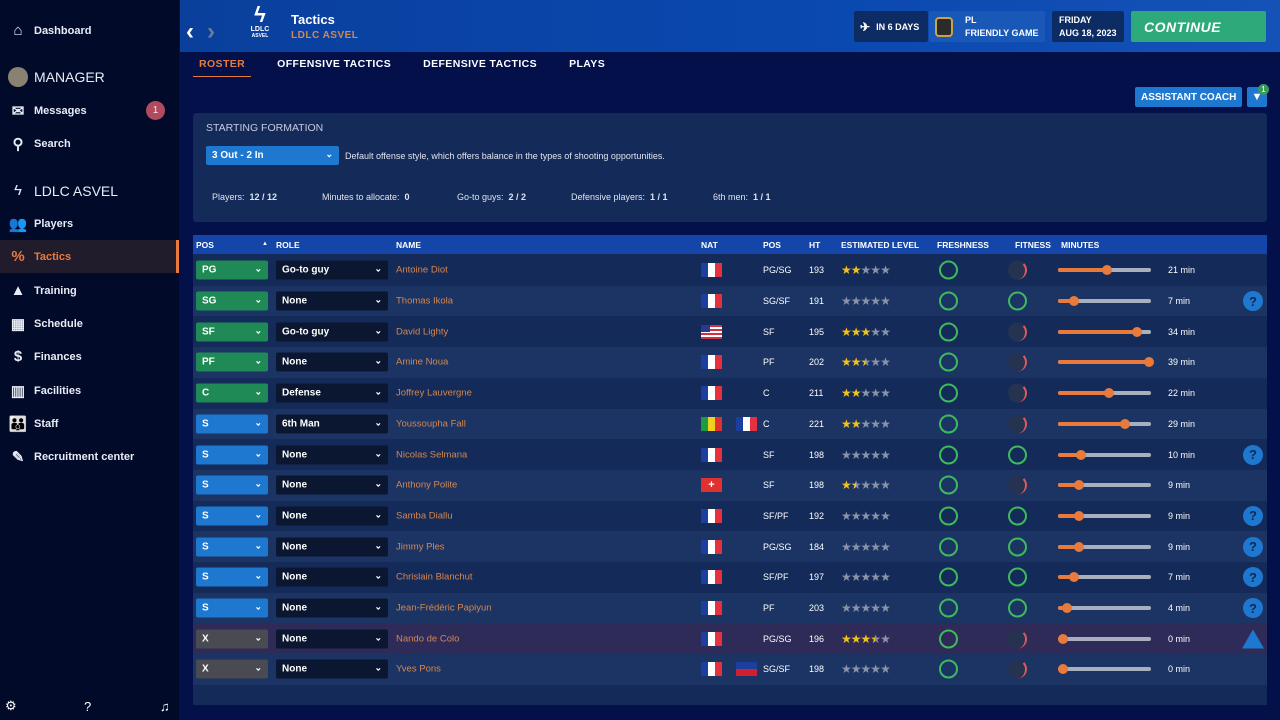 The height and width of the screenshot is (720, 1280). I want to click on role-select: 6th Man ⌄, so click(332, 424).